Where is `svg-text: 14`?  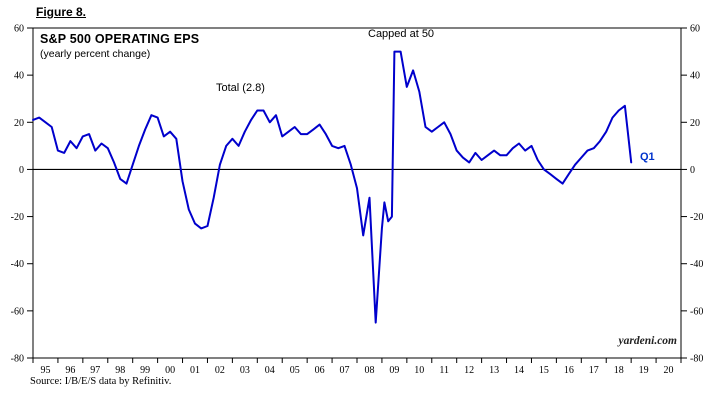
svg-text: 14 is located at coordinates (519, 370).